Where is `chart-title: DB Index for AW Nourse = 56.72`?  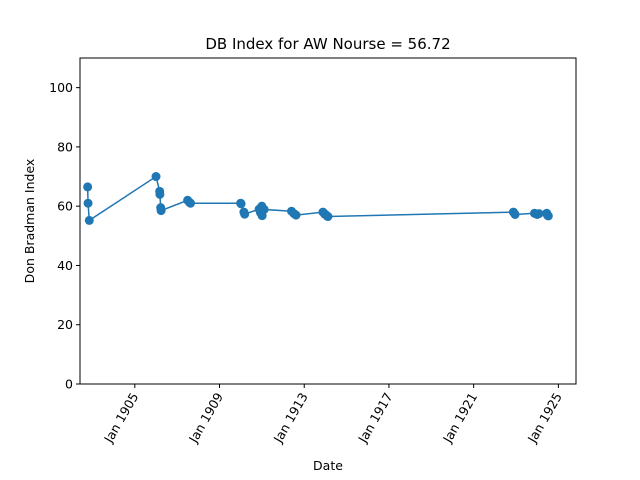
chart-title: DB Index for AW Nourse = 56.72 is located at coordinates (327, 44).